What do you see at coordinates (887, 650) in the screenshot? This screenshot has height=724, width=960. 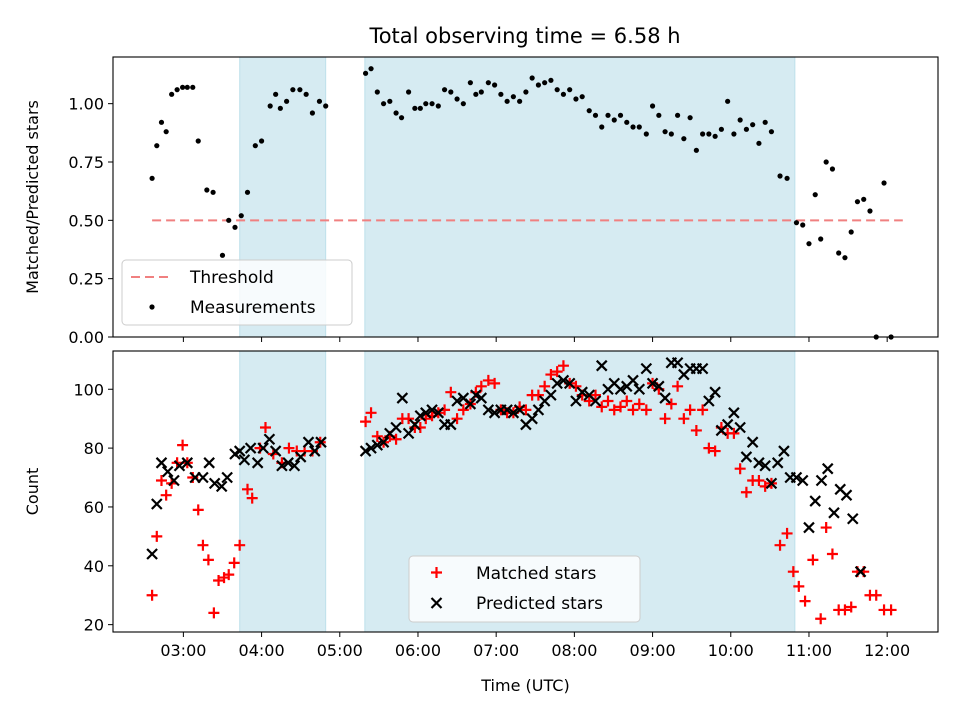 I see `x-tick-label: 12:00` at bounding box center [887, 650].